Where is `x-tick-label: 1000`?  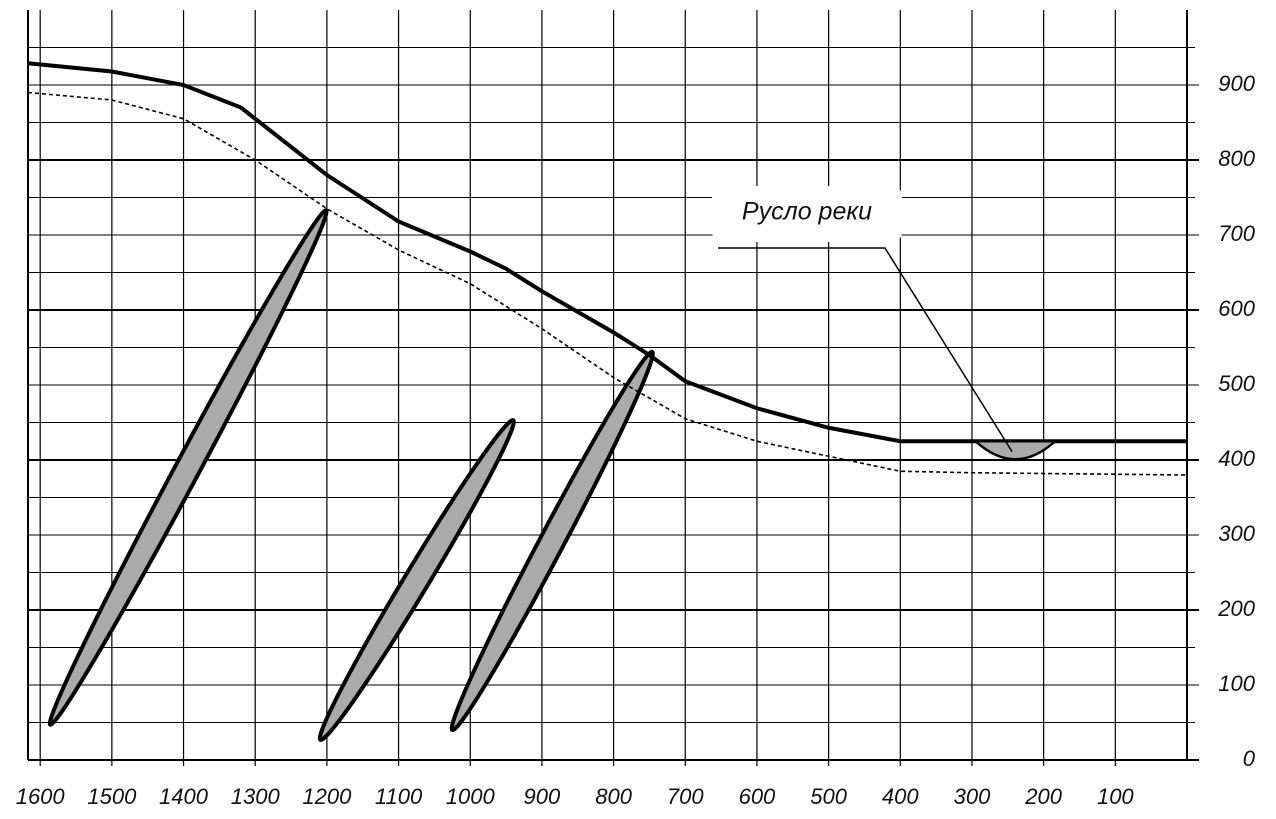 x-tick-label: 1000 is located at coordinates (471, 796).